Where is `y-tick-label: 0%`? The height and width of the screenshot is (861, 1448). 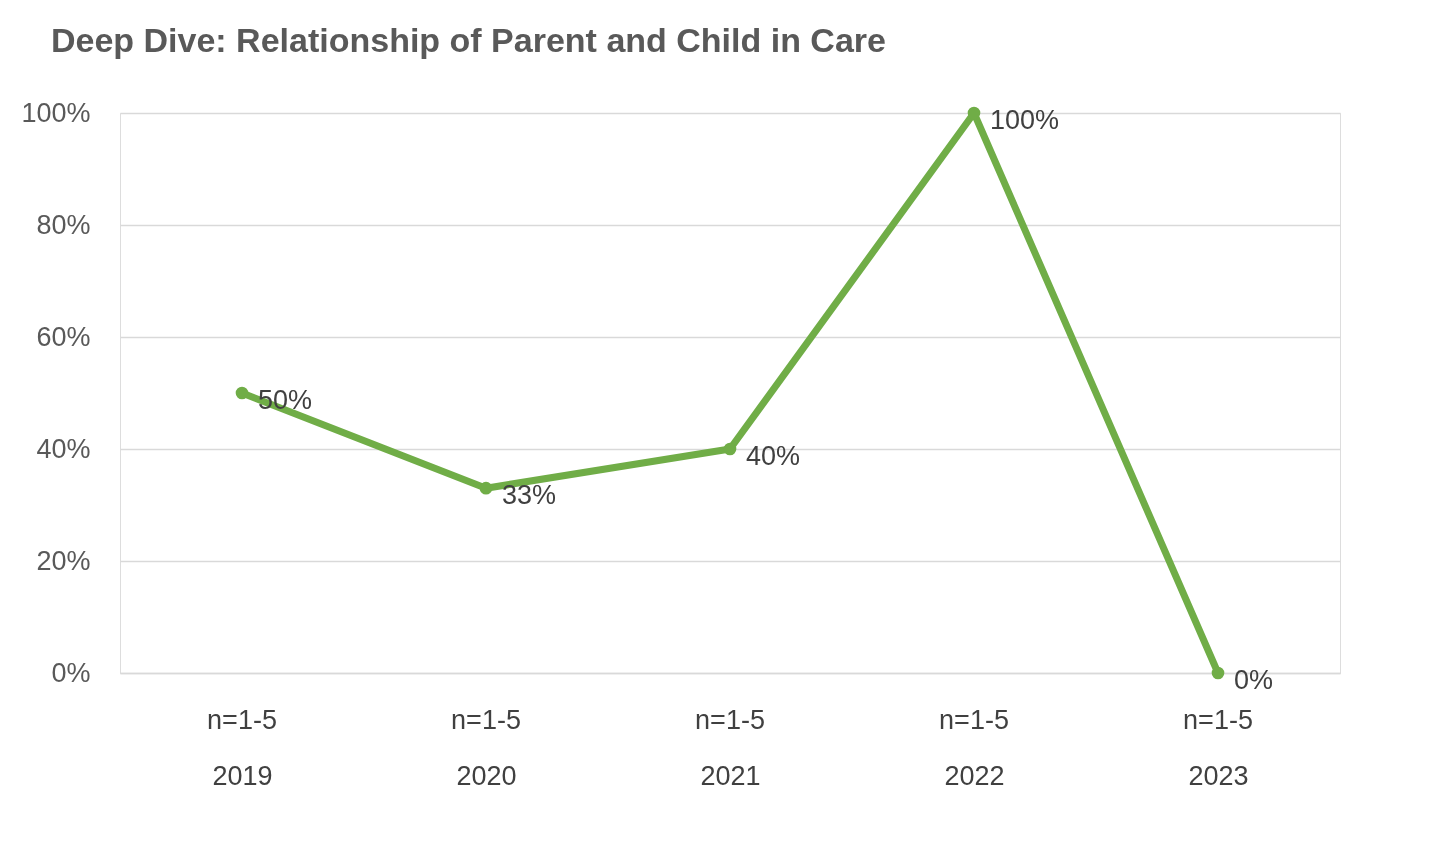 y-tick-label: 0% is located at coordinates (71, 672).